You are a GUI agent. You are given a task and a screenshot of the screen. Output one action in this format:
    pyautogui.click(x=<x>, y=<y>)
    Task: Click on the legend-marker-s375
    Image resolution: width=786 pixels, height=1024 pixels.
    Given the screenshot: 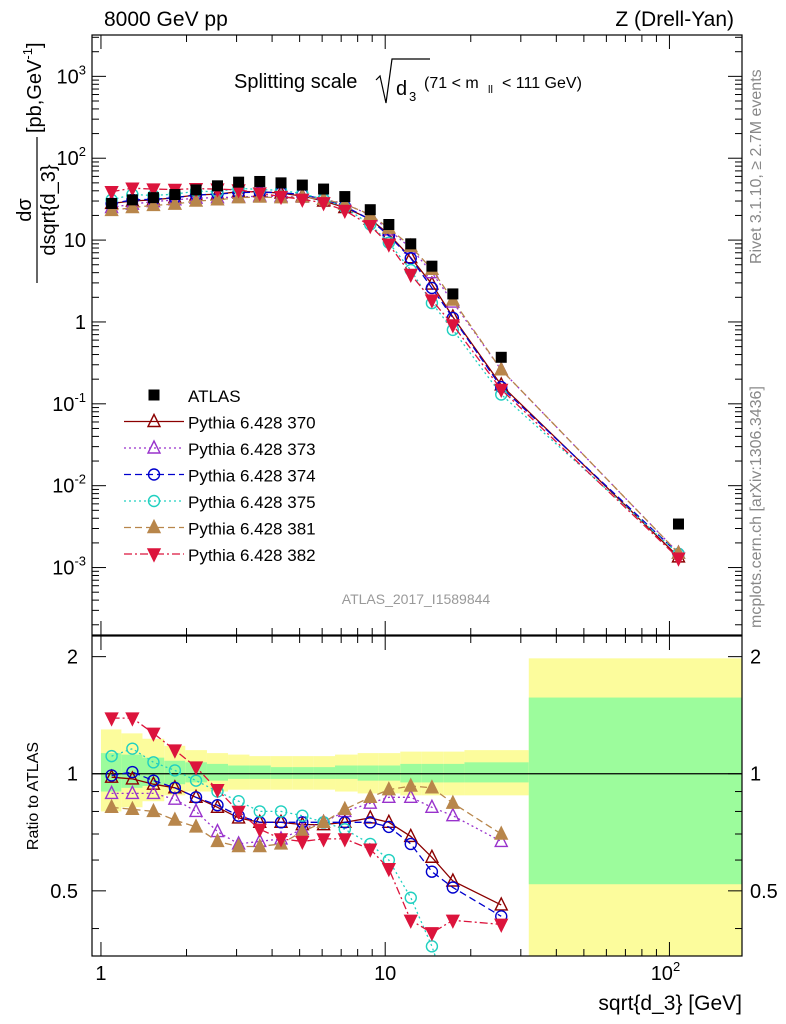 What is the action you would take?
    pyautogui.click(x=154, y=501)
    